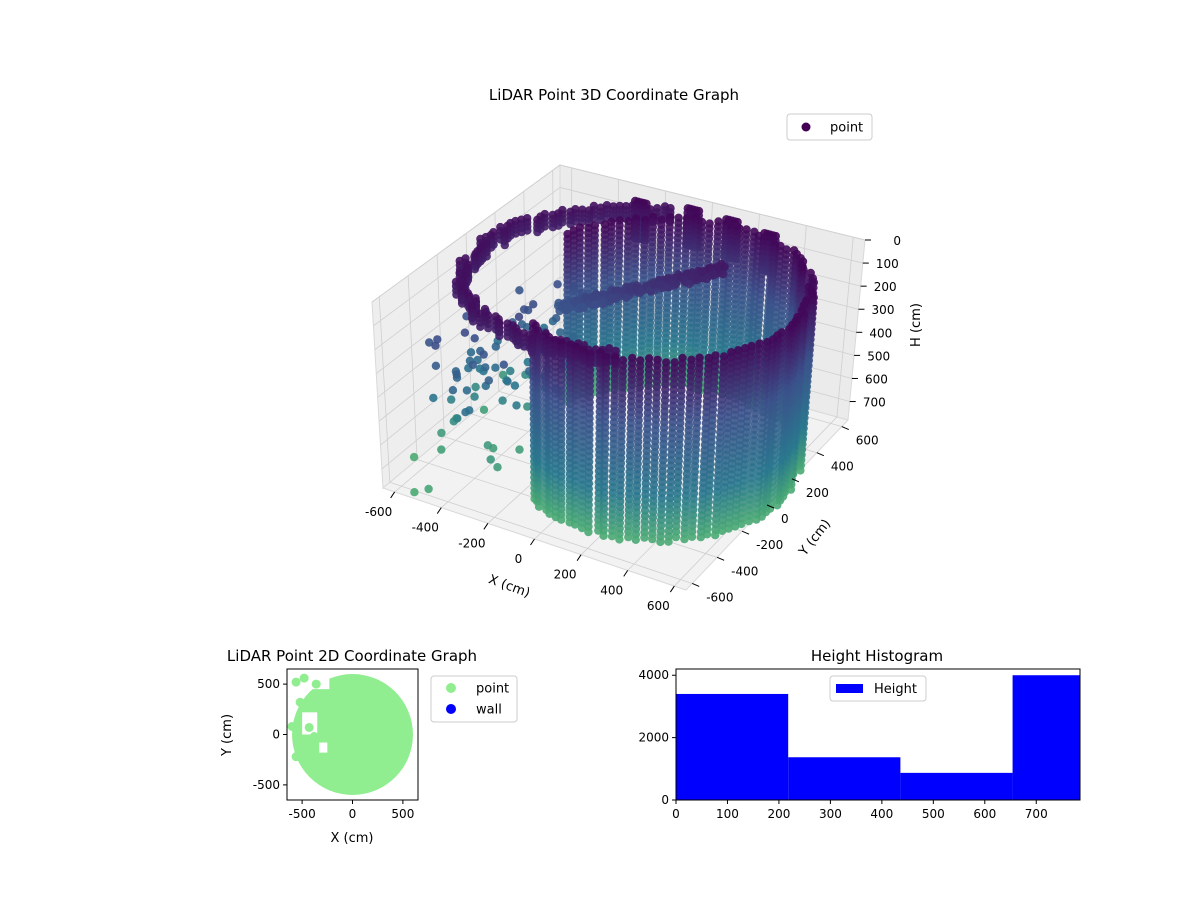  What do you see at coordinates (883, 310) in the screenshot?
I see `chart-3d-ztick-label: 300` at bounding box center [883, 310].